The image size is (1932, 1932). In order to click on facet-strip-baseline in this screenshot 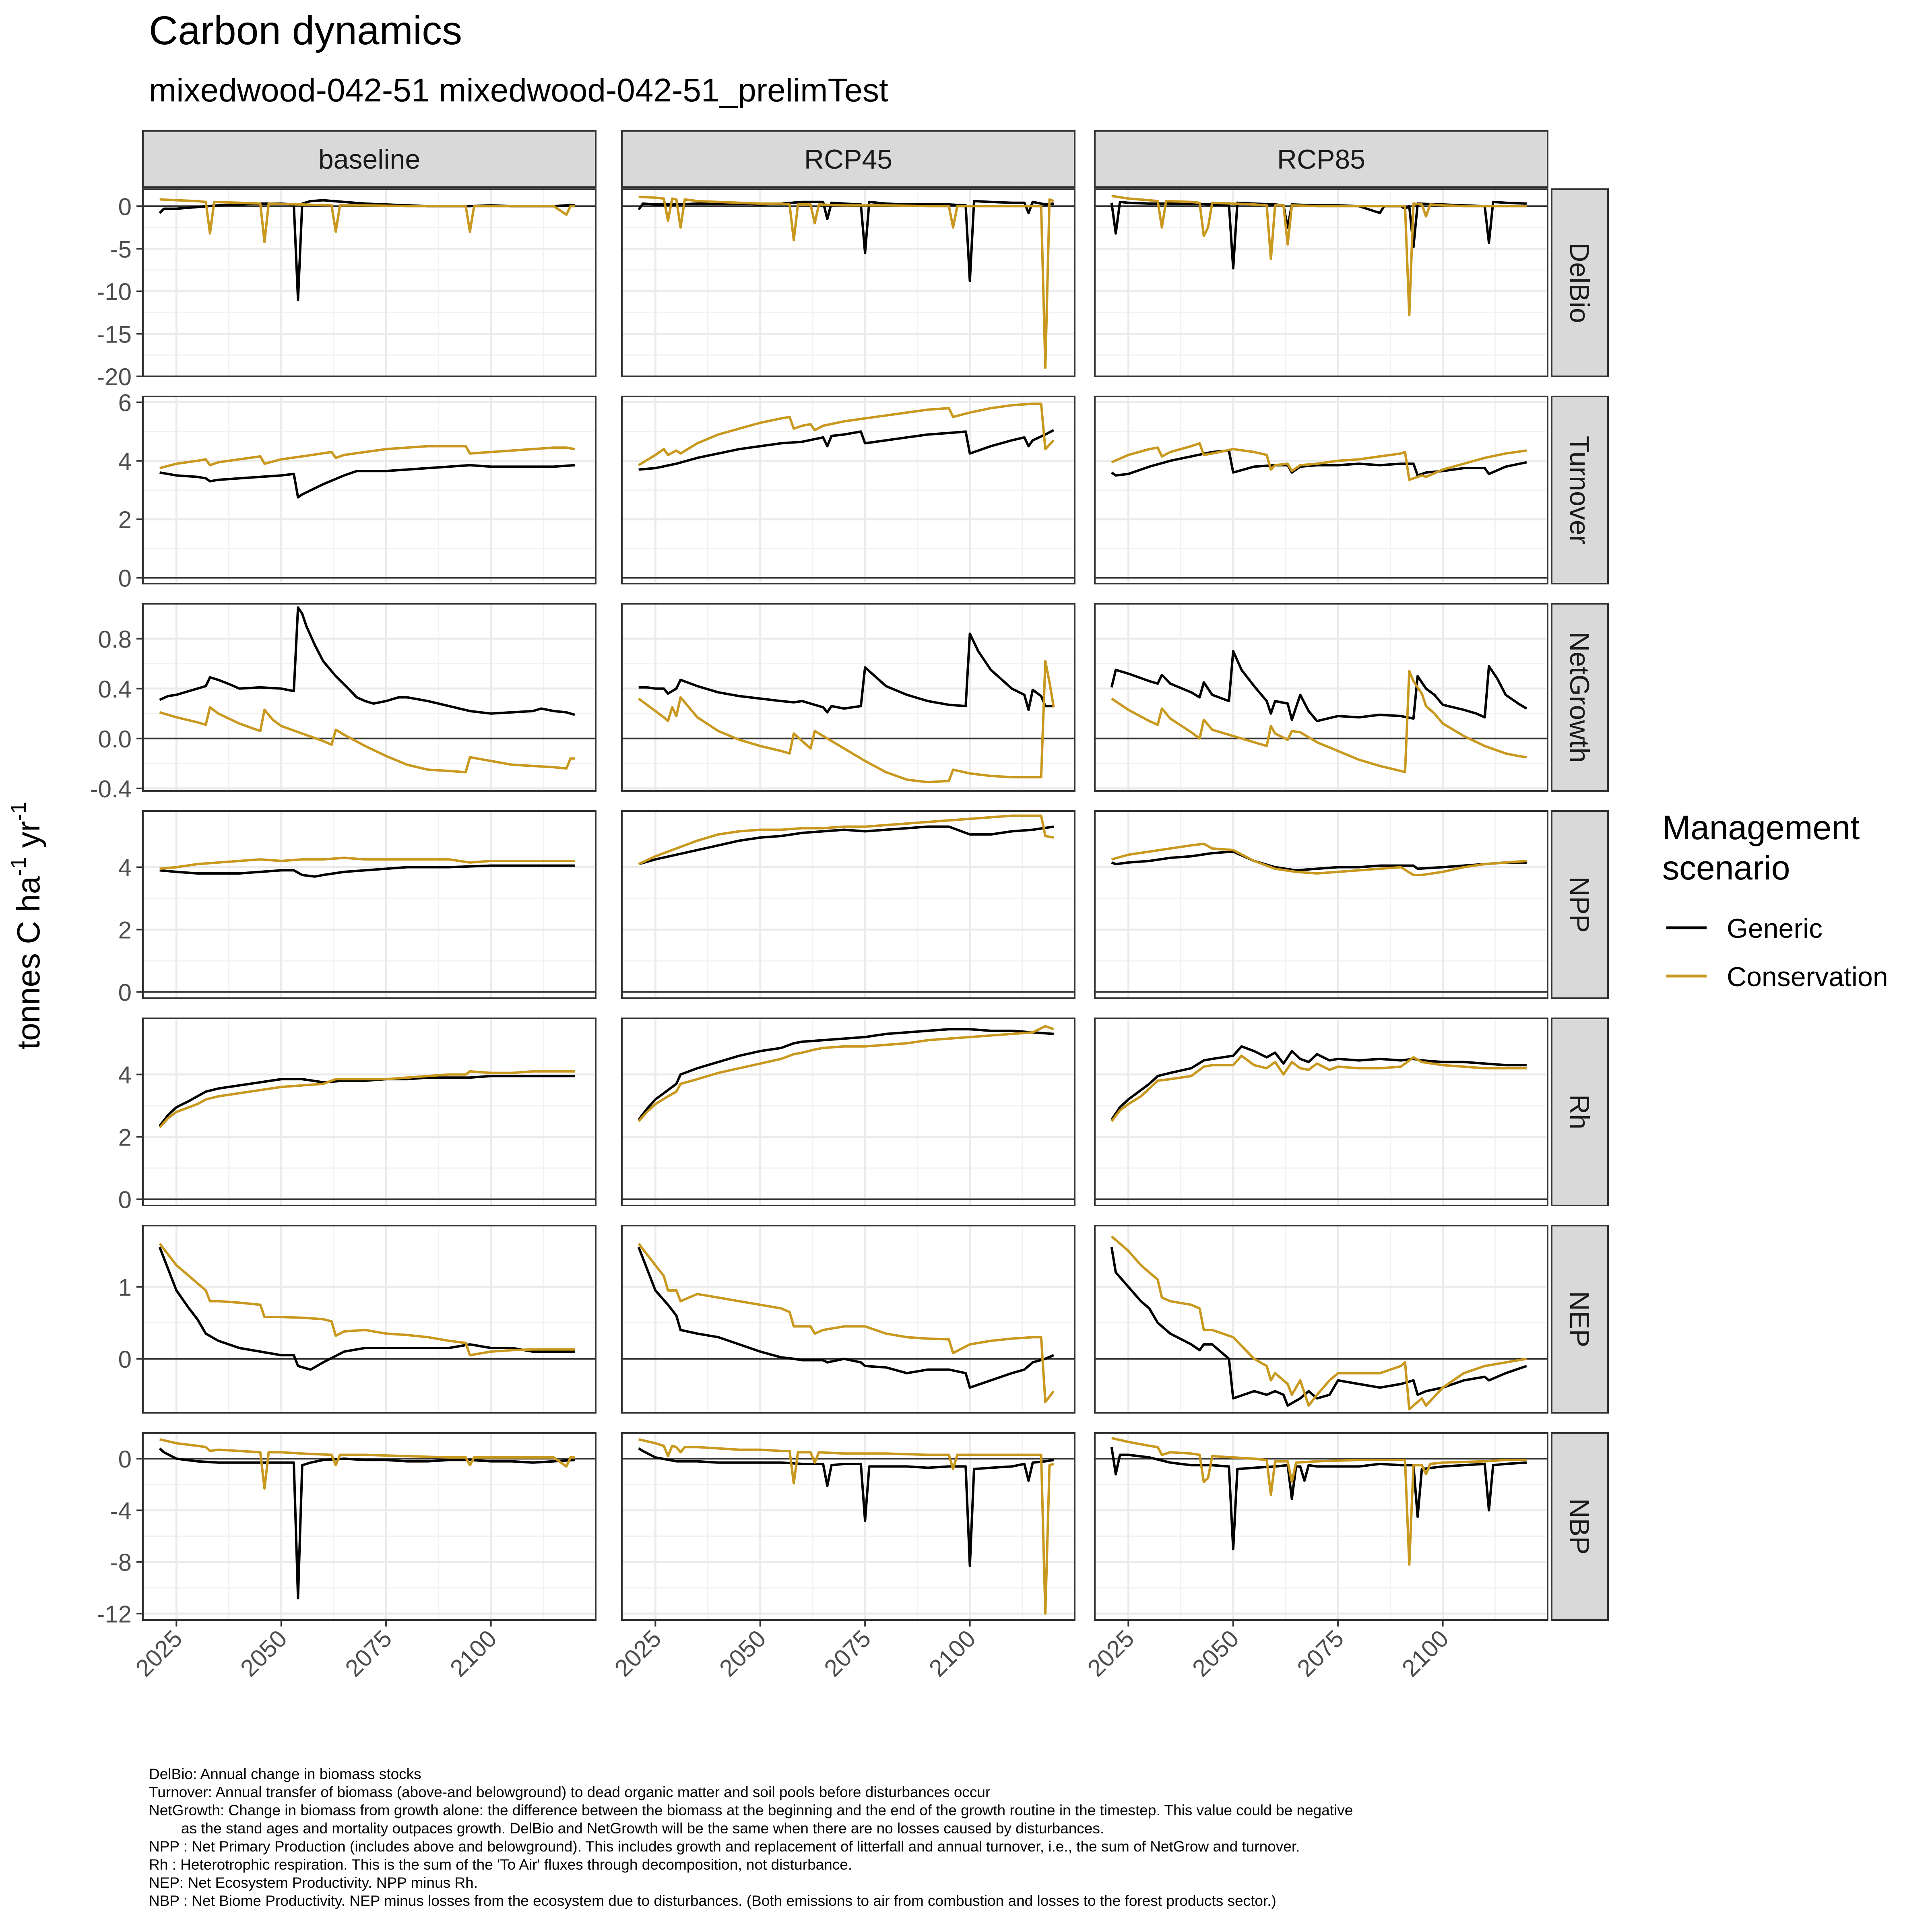, I will do `click(369, 159)`.